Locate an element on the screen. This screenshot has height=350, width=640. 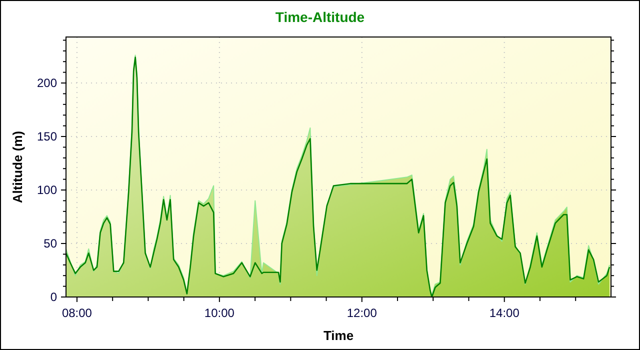
y-tick-label: 150 is located at coordinates (47, 137).